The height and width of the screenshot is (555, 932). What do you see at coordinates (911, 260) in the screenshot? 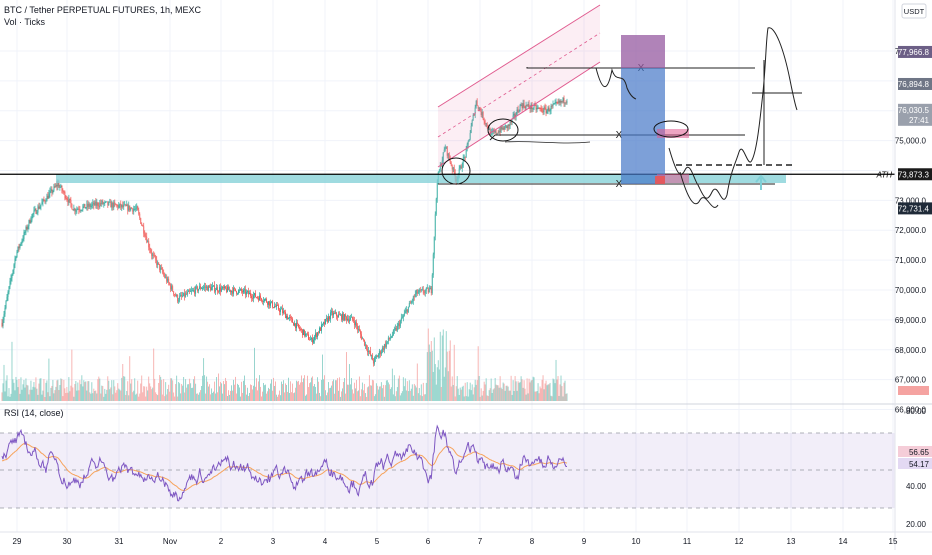
I see `price-tick-label: 71,000.0` at bounding box center [911, 260].